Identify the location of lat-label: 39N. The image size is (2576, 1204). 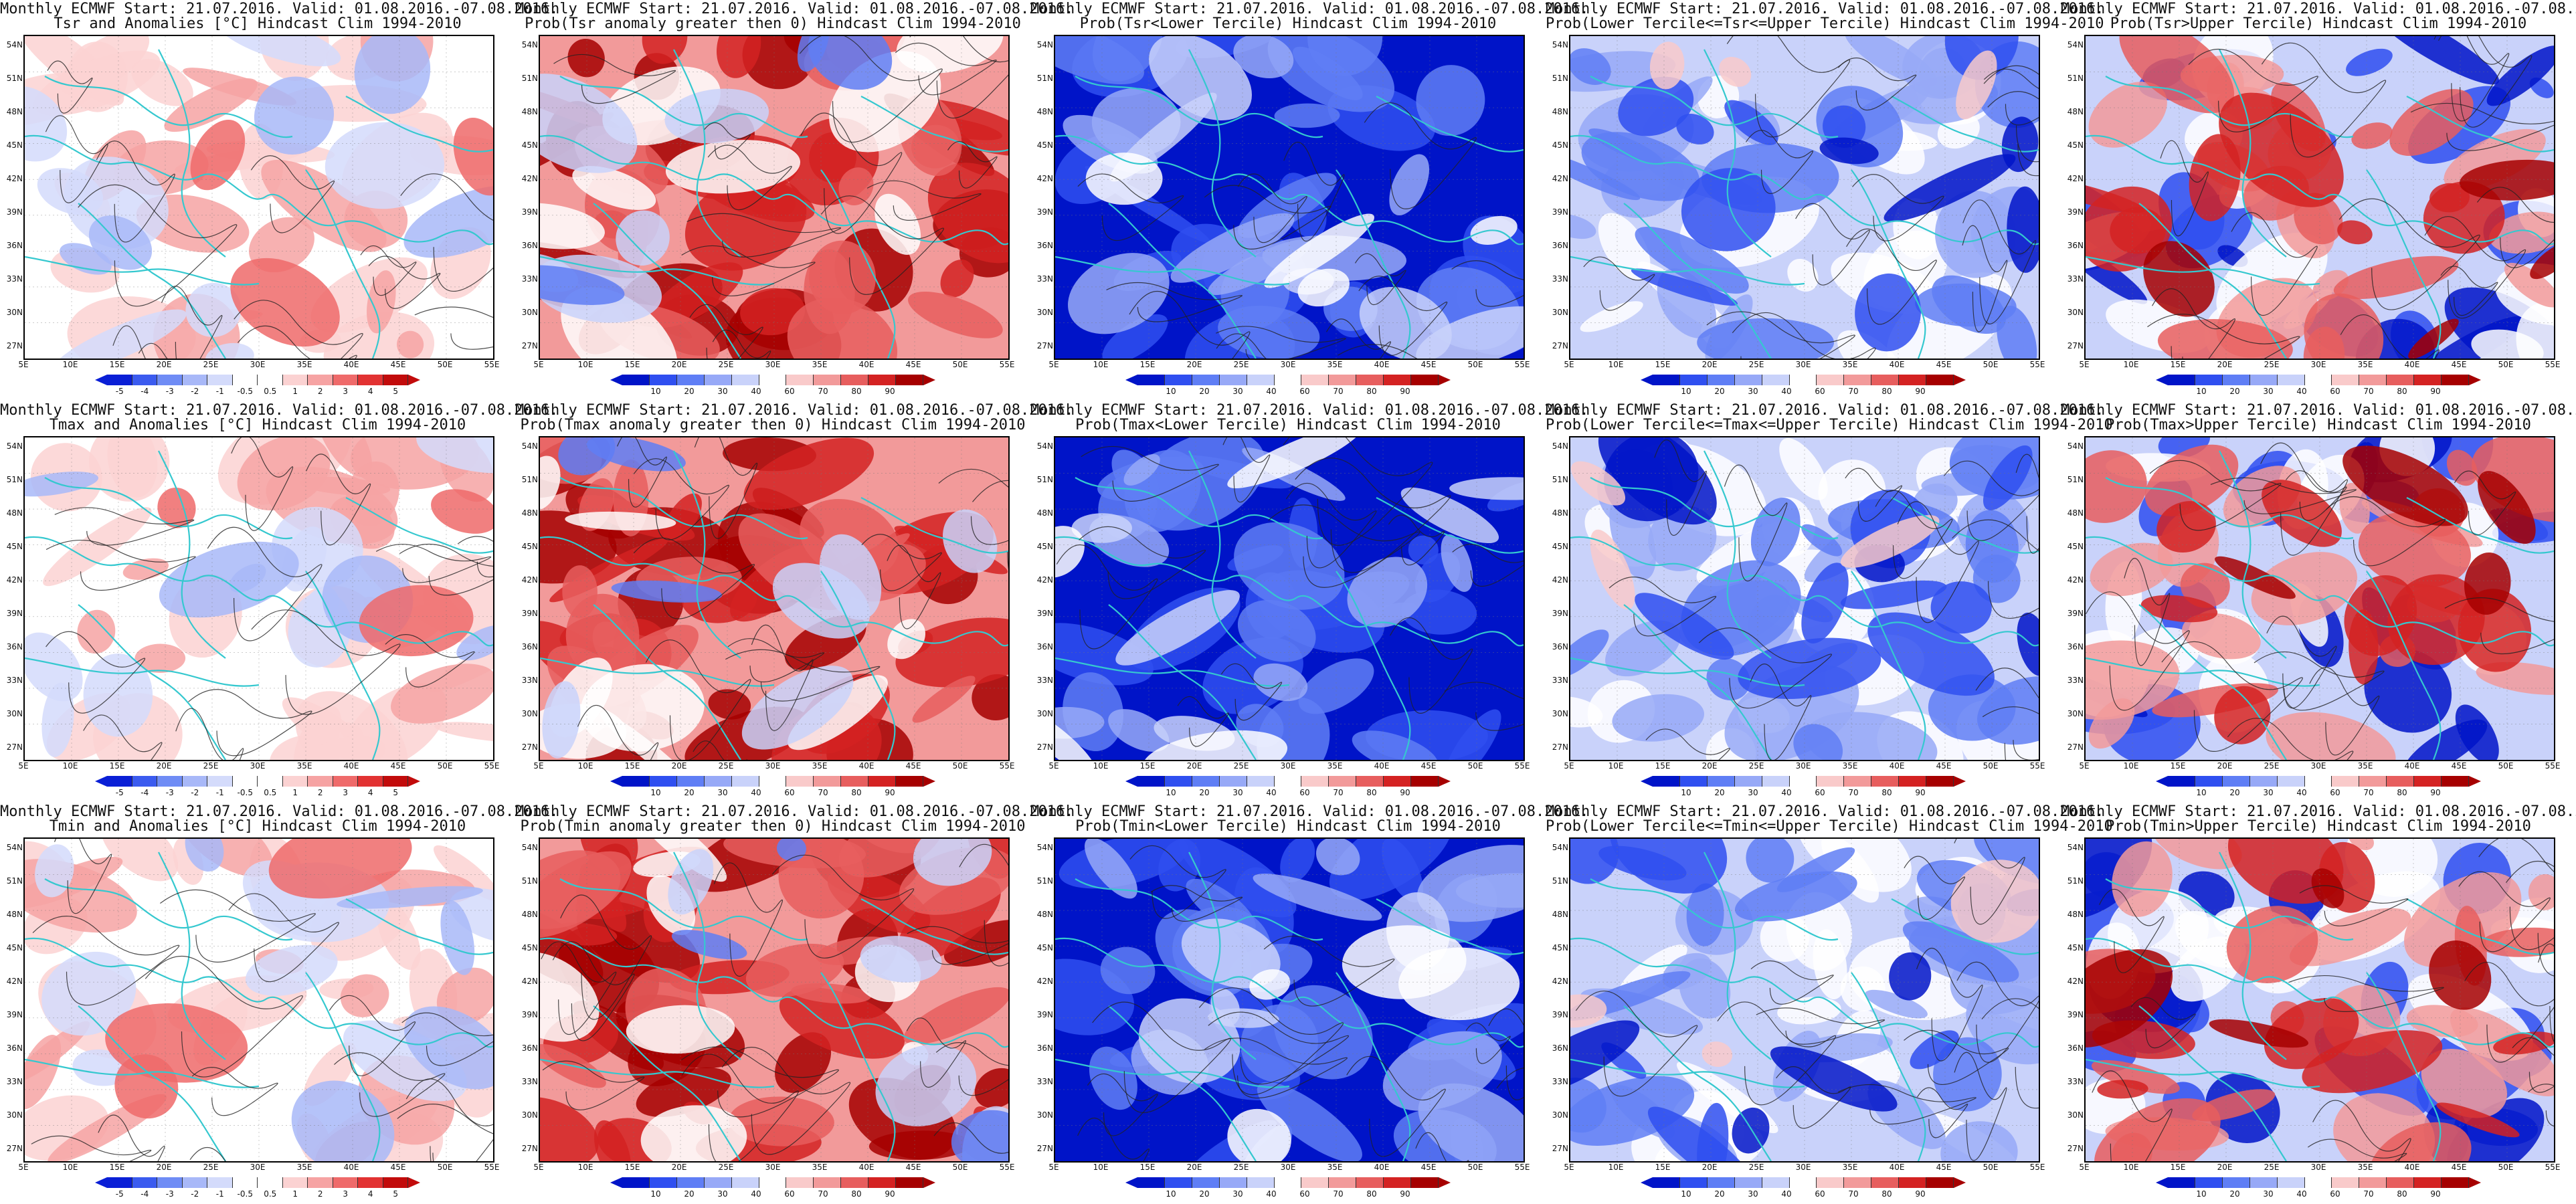
(2075, 613).